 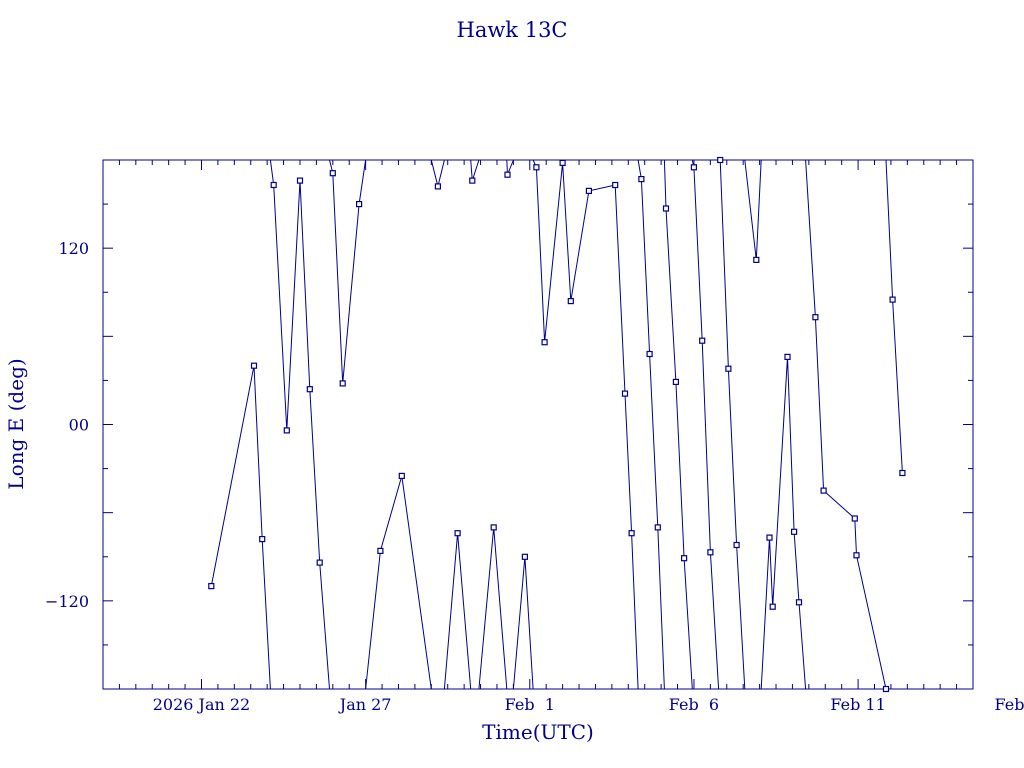 I want to click on y-tick-label: 00, so click(x=79, y=425).